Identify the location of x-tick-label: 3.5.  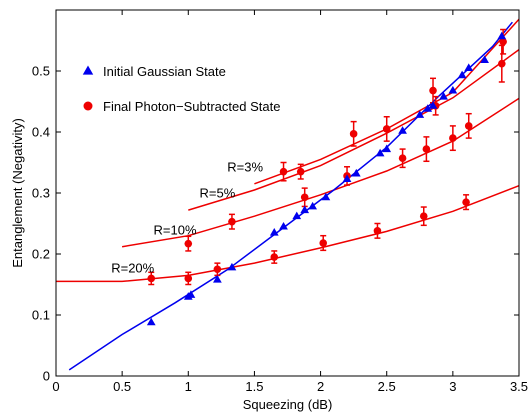
(519, 386).